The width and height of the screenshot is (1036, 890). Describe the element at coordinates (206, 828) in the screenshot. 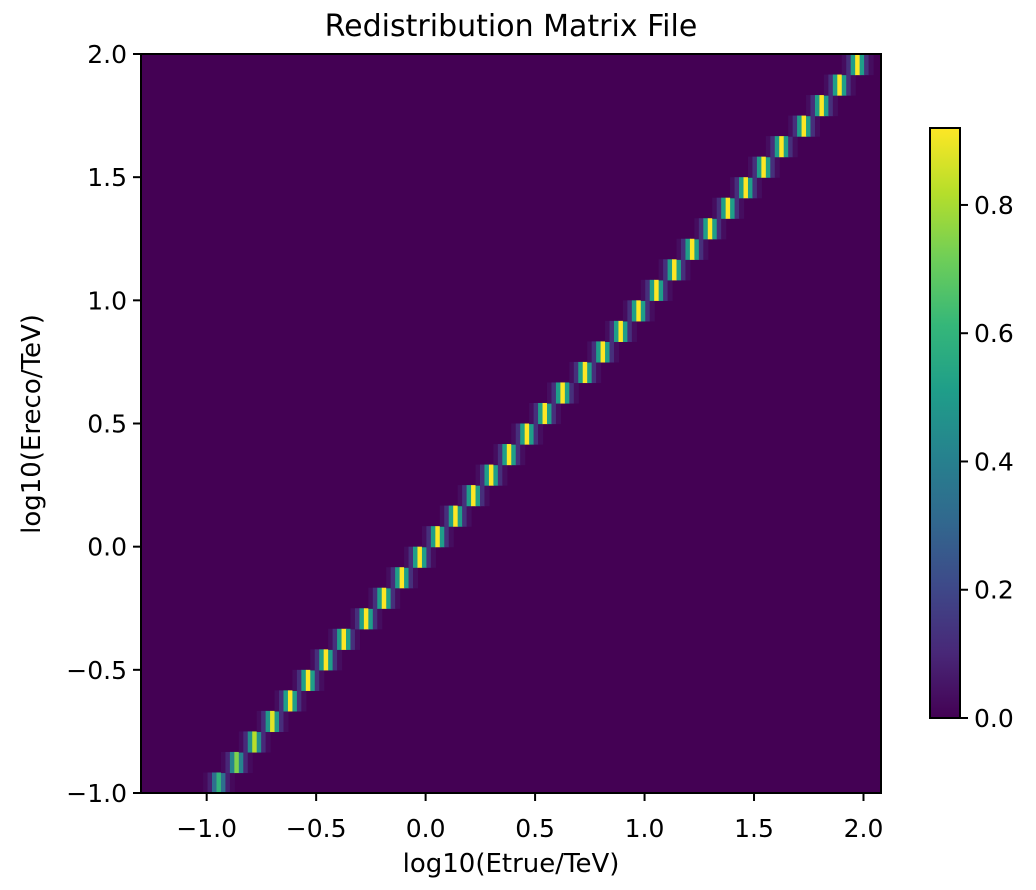

I see `x-tick-label: −1.0` at that location.